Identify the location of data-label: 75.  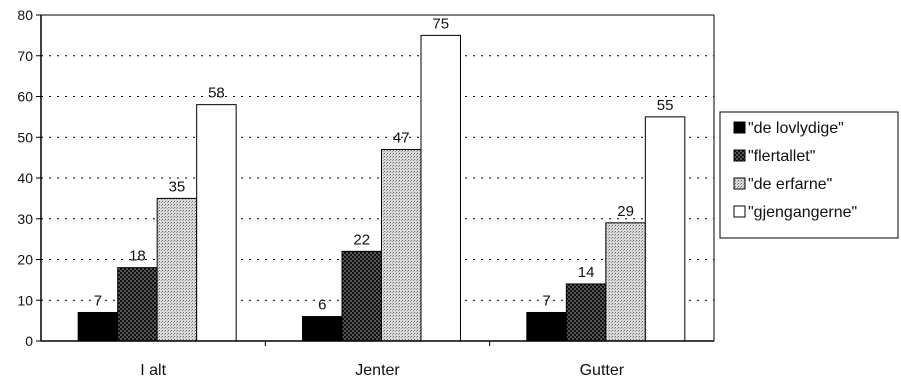
(440, 23).